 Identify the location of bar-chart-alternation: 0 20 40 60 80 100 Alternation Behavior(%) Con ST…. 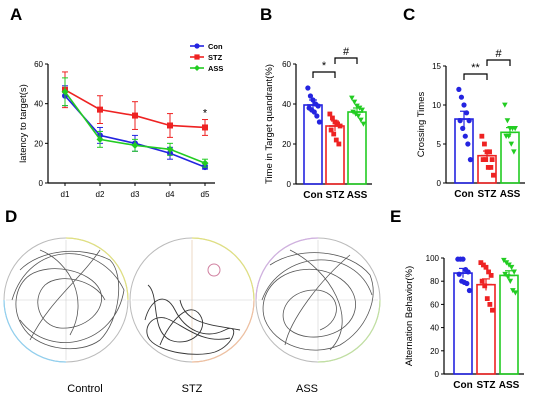
(464, 322).